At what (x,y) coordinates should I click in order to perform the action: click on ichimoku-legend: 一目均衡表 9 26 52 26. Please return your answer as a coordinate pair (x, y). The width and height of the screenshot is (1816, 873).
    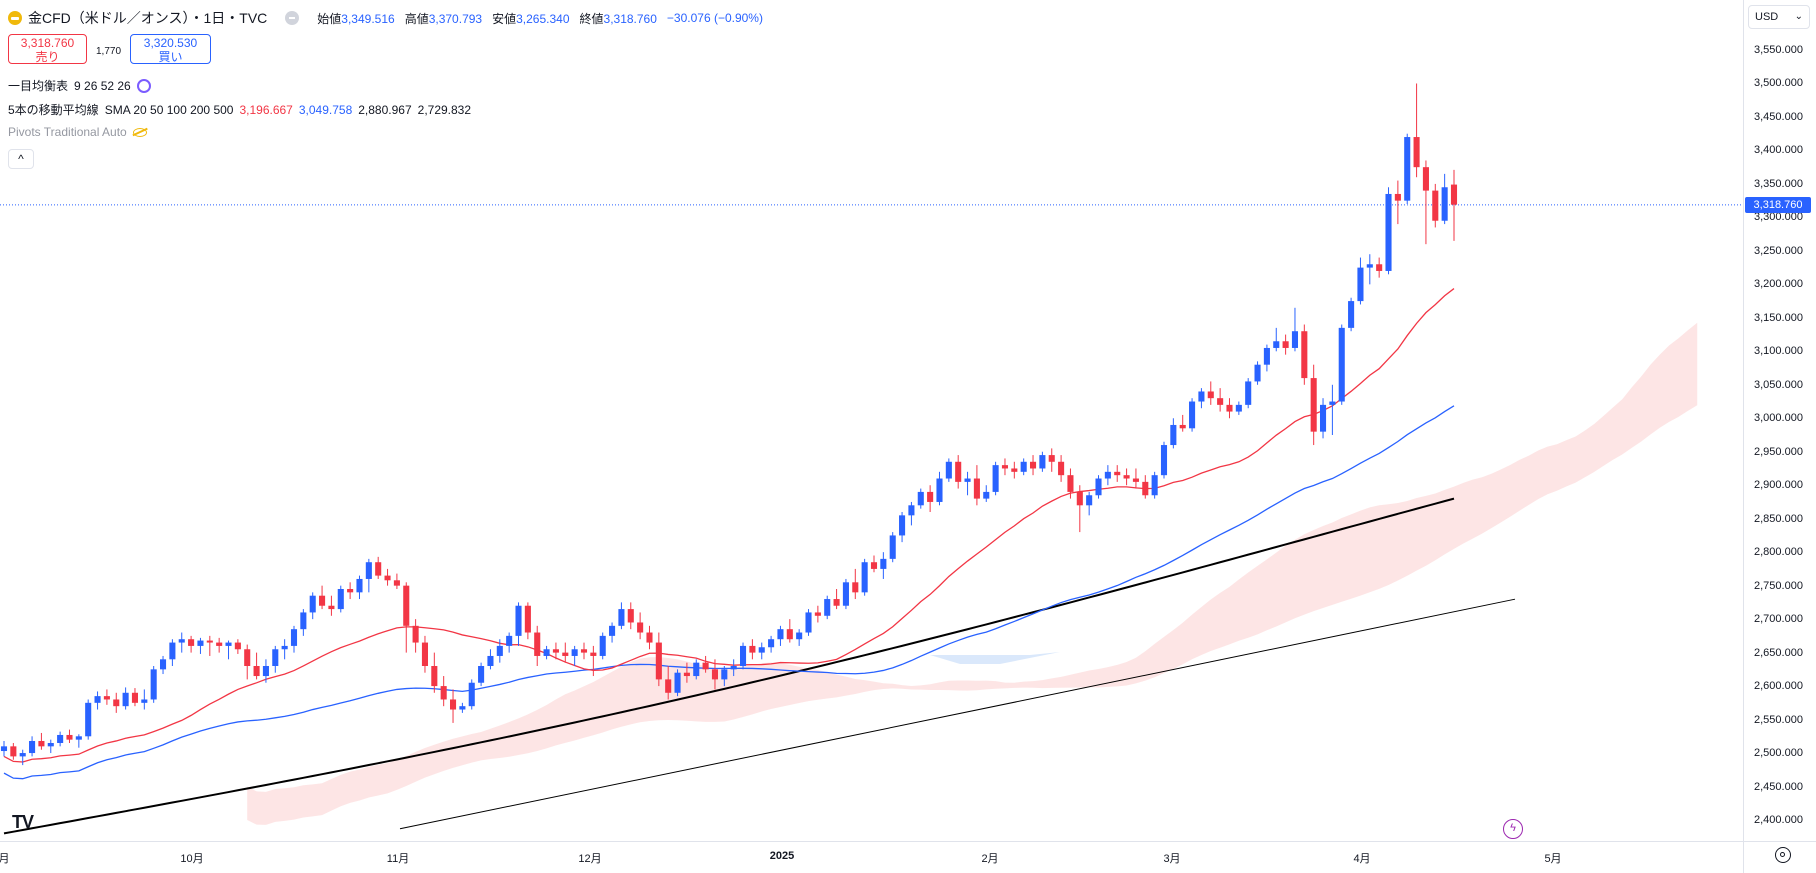
    Looking at the image, I should click on (79, 85).